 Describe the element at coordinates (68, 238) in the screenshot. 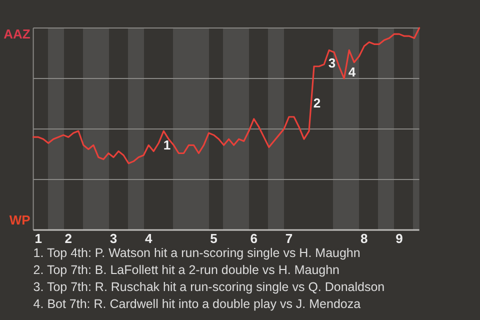

I see `x-tick-label: 2` at that location.